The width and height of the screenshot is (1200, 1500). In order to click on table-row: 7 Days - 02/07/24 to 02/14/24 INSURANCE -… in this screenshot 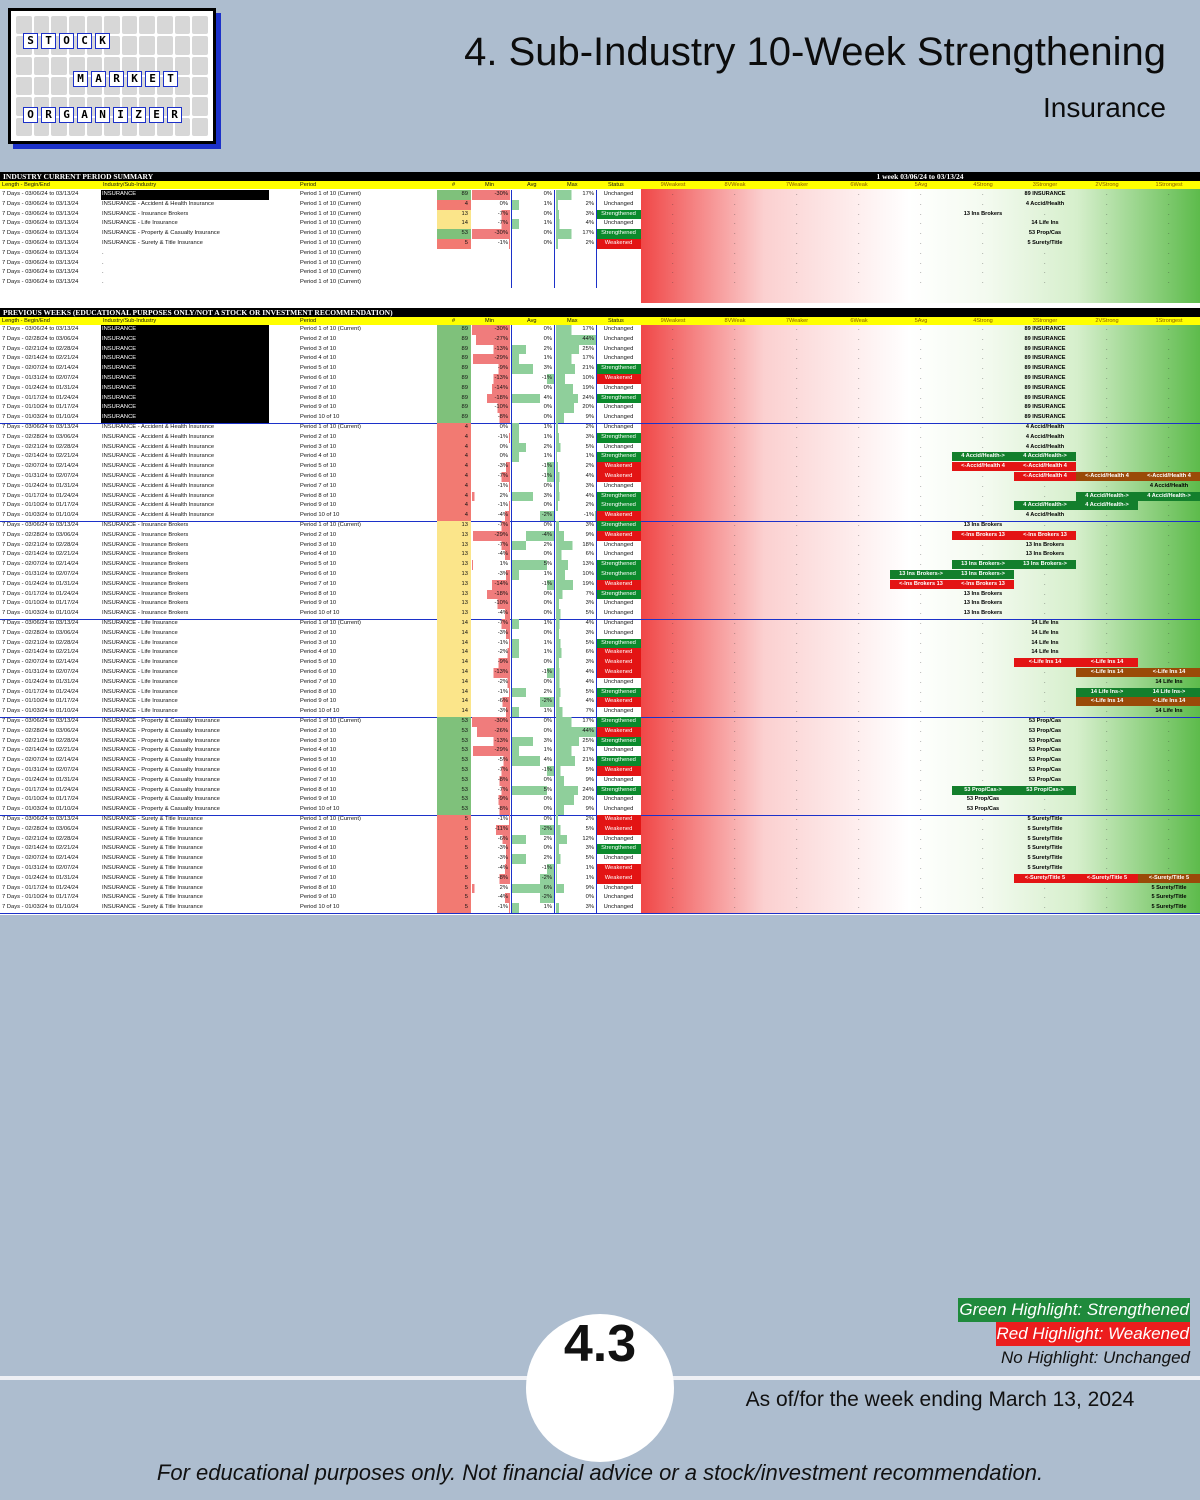, I will do `click(600, 761)`.